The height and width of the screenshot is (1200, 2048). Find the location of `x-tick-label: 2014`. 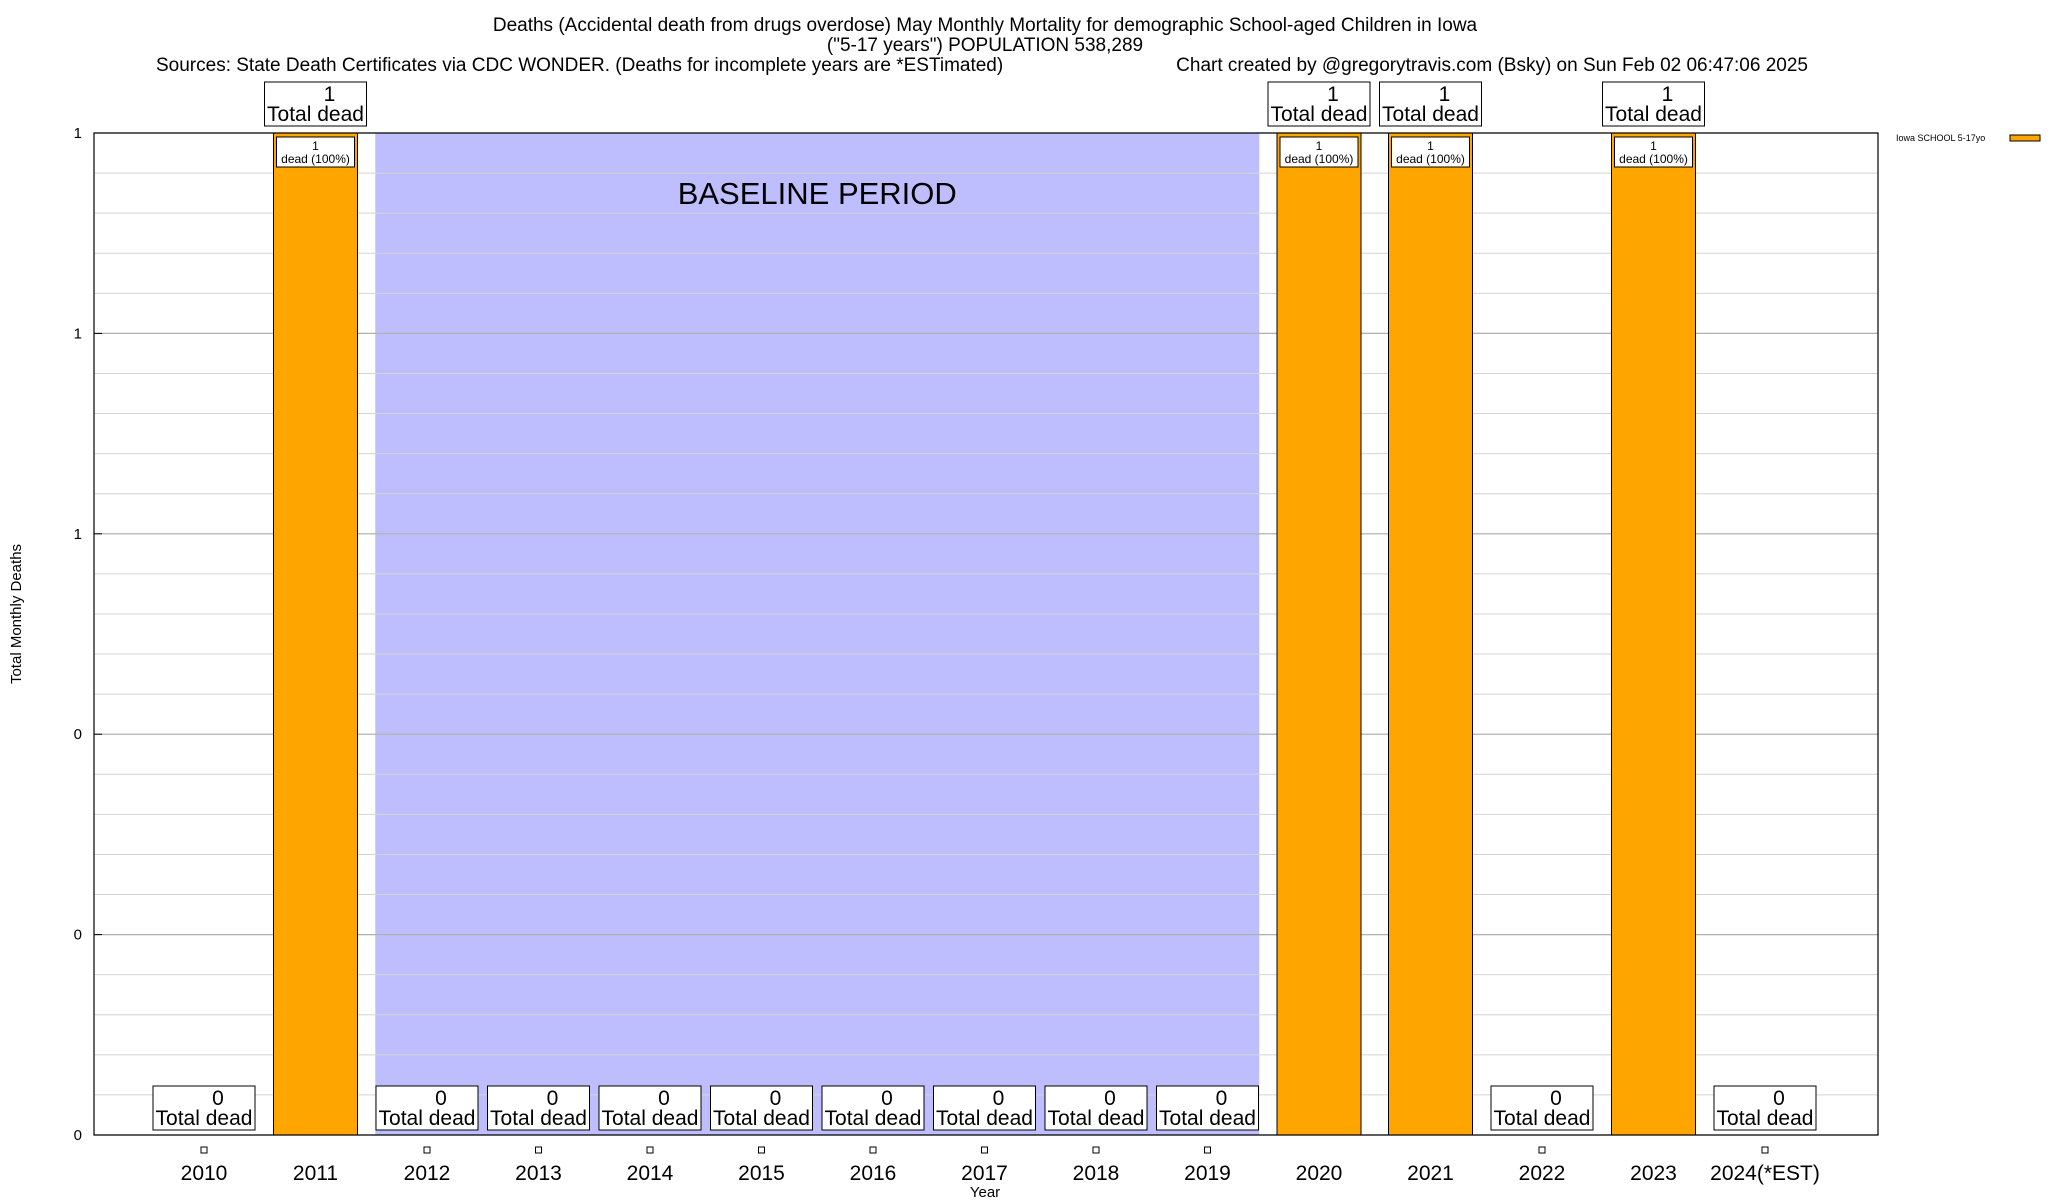

x-tick-label: 2014 is located at coordinates (650, 1173).